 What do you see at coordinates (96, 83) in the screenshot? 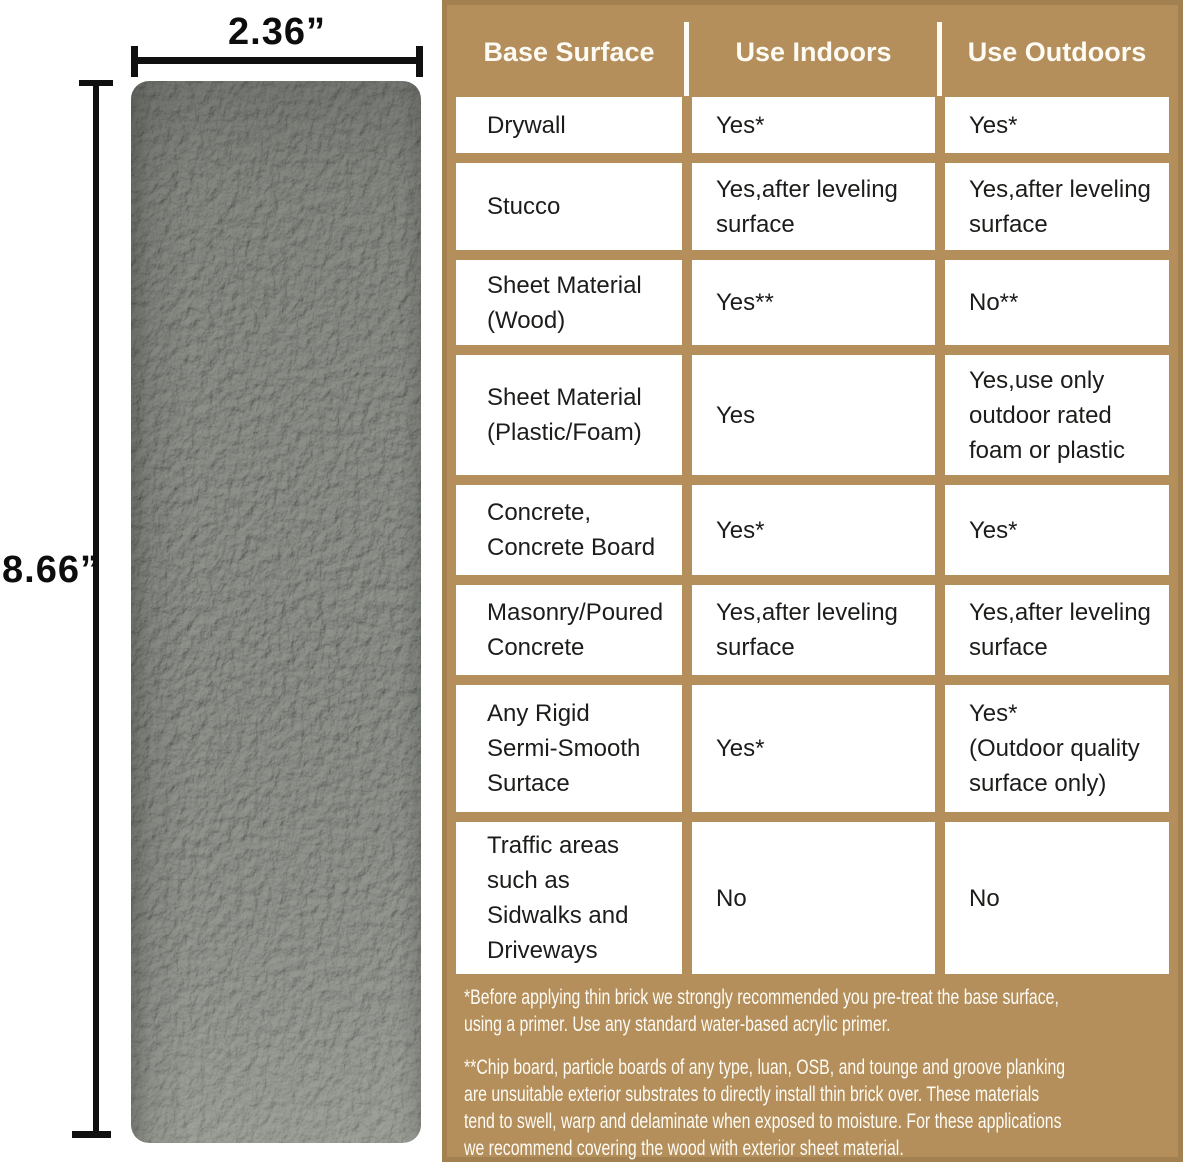
I see `height-dimension-top-tick` at bounding box center [96, 83].